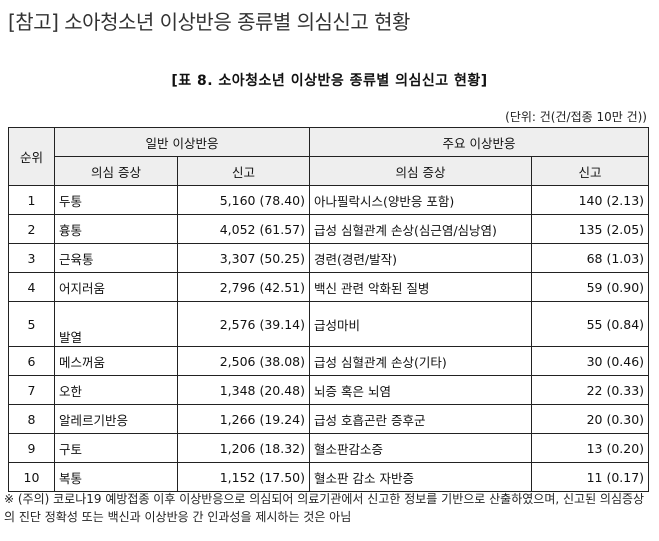 The height and width of the screenshot is (541, 659). What do you see at coordinates (590, 171) in the screenshot?
I see `header-major-report: 신고` at bounding box center [590, 171].